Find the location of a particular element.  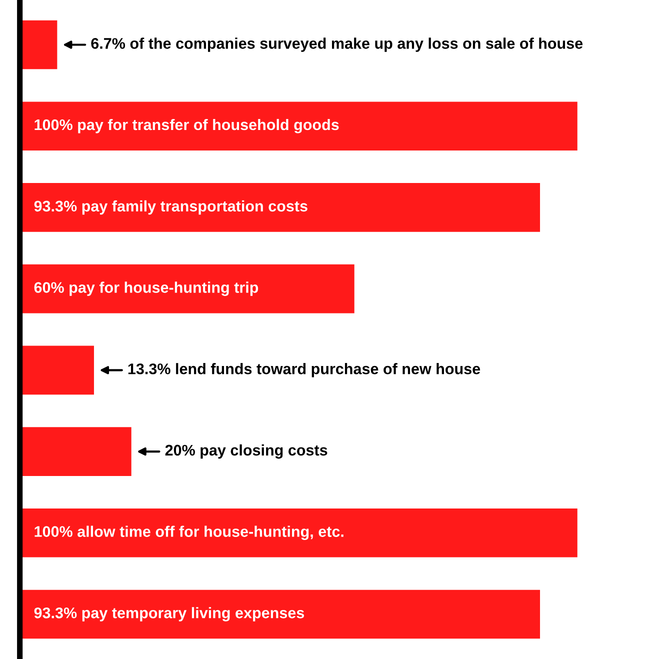

data-label: 93.3% pay family transportation costs is located at coordinates (171, 207).